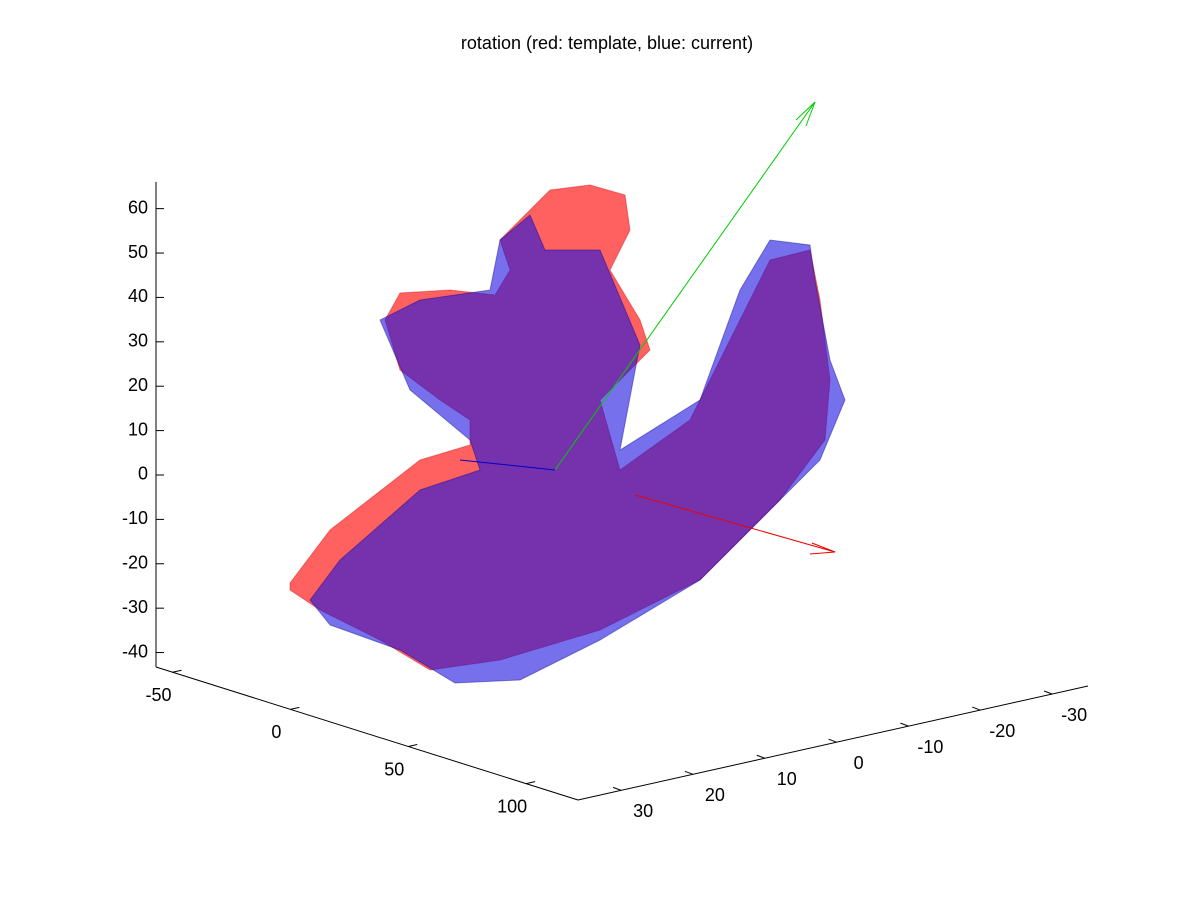 This screenshot has height=900, width=1200. Describe the element at coordinates (507, 465) in the screenshot. I see `blue-axis` at that location.